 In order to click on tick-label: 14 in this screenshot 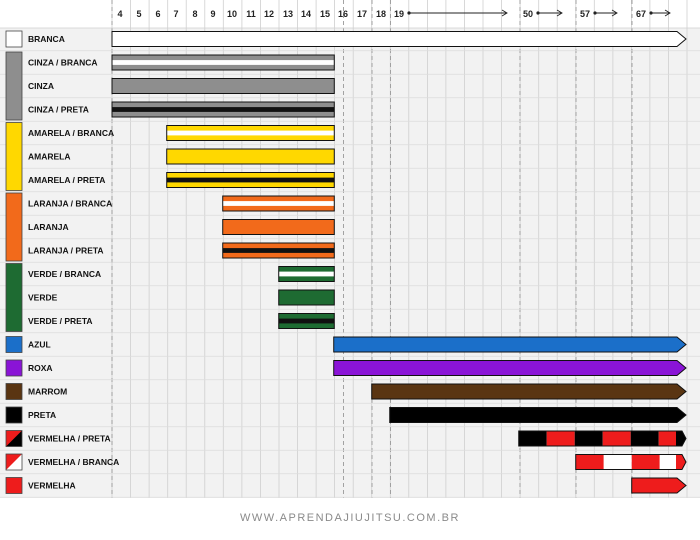, I will do `click(306, 14)`.